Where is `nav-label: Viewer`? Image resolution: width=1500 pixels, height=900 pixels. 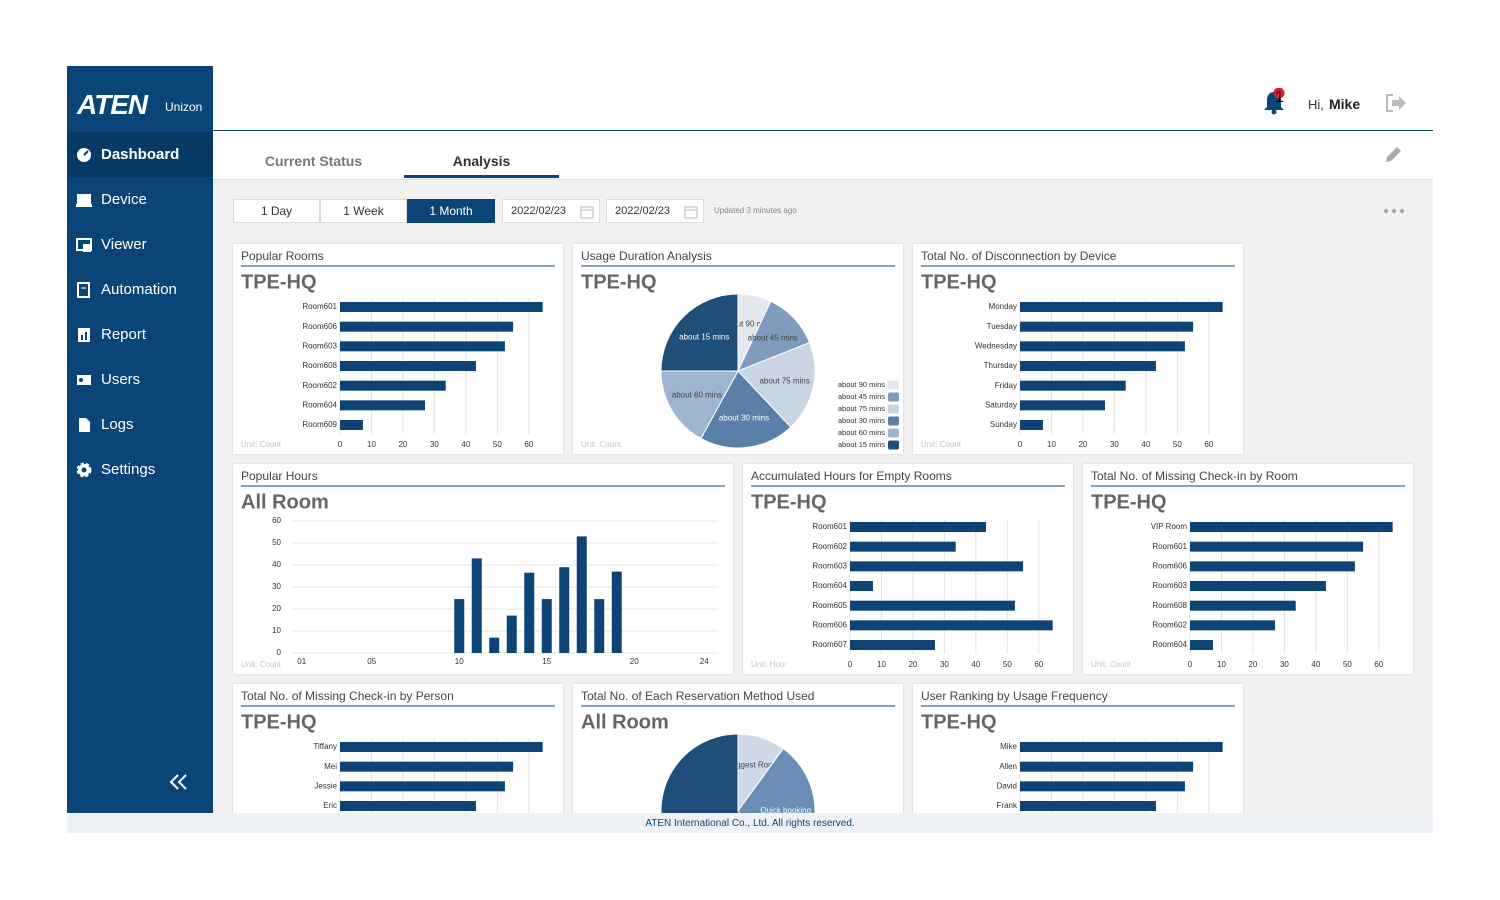 nav-label: Viewer is located at coordinates (124, 244).